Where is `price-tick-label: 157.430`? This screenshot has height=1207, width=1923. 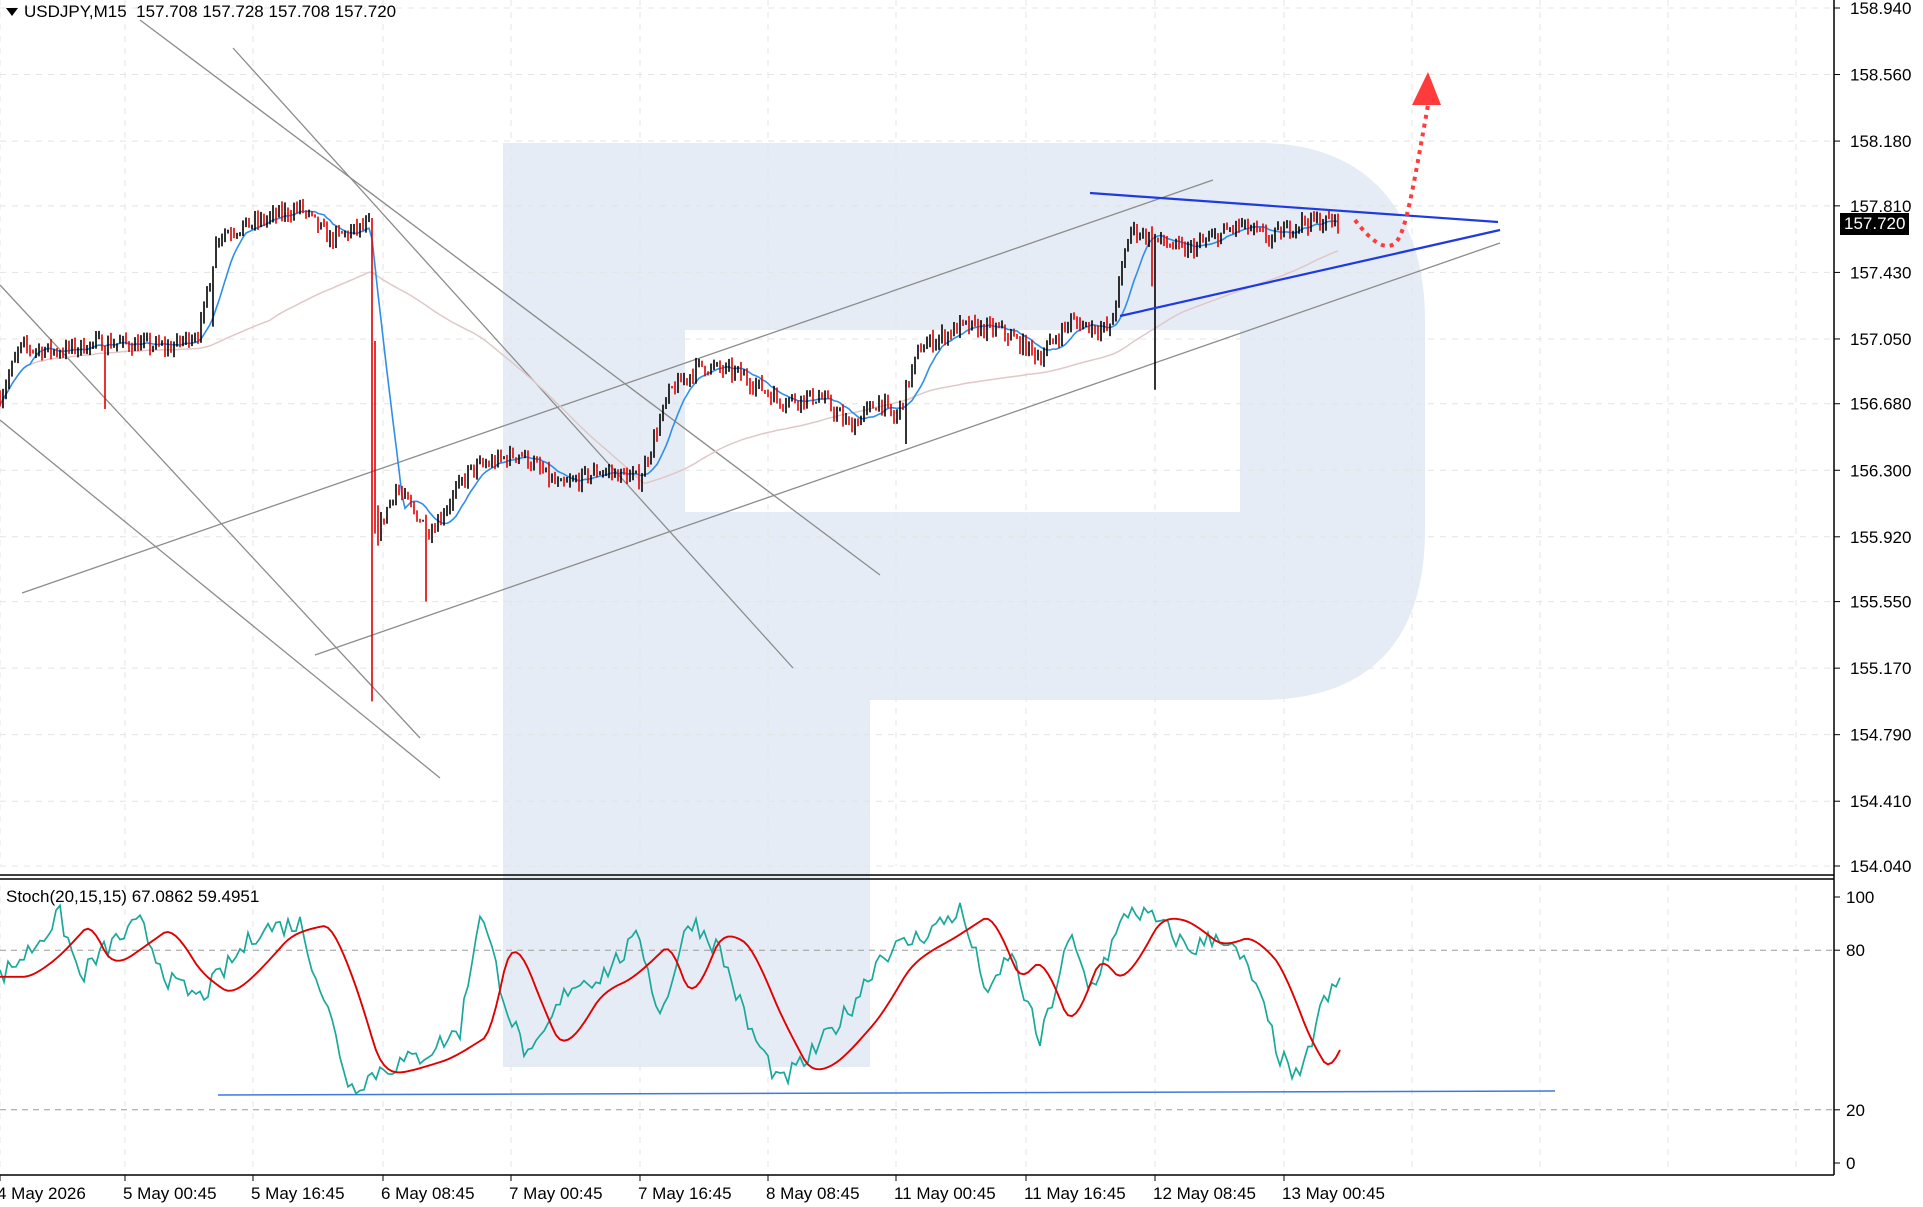
price-tick-label: 157.430 is located at coordinates (1880, 272).